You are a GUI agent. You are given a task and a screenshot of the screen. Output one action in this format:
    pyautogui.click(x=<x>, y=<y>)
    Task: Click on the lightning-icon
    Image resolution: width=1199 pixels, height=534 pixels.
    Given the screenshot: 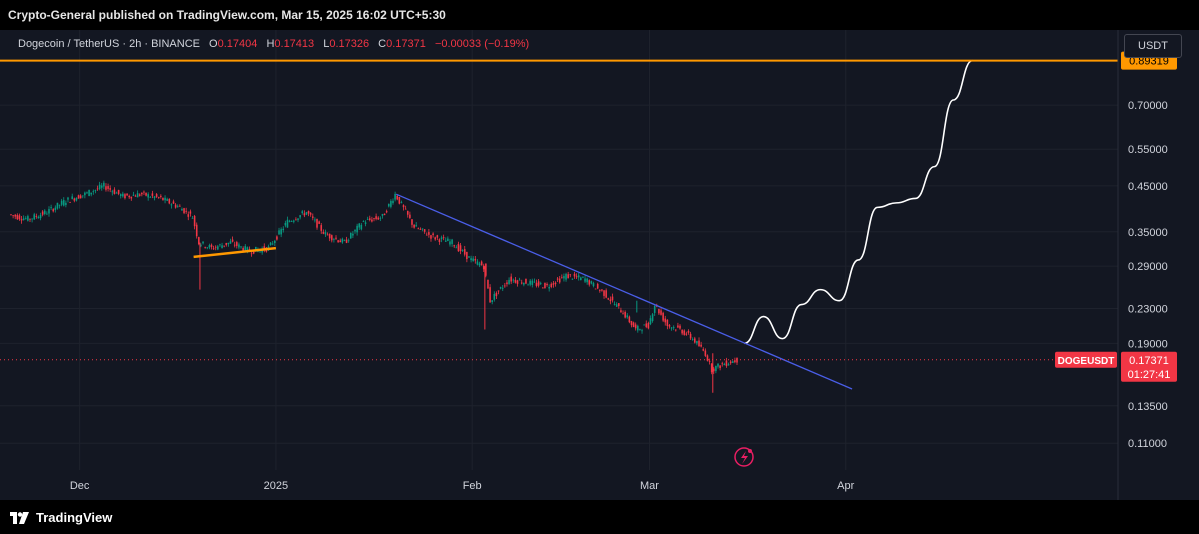 What is the action you would take?
    pyautogui.click(x=744, y=457)
    